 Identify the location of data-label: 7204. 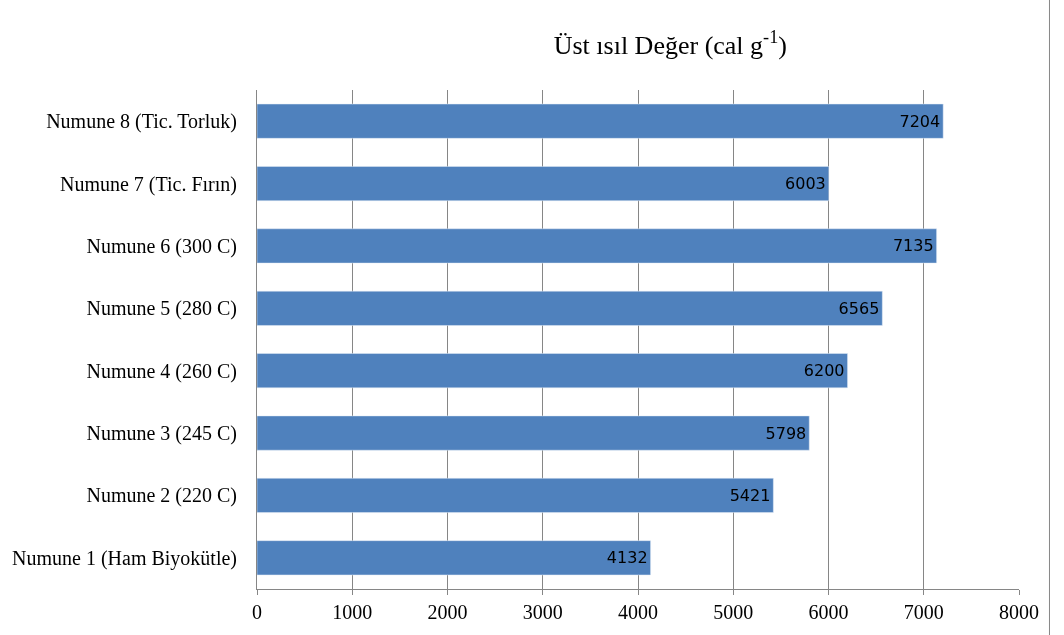
(920, 121).